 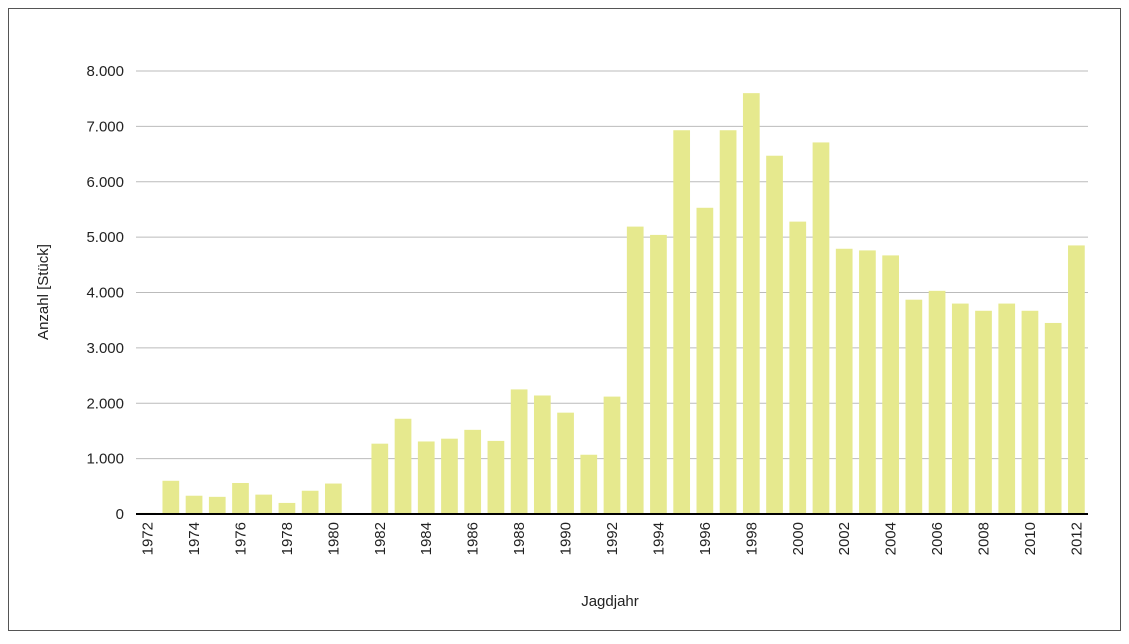 I want to click on x-tick-label: 1996, so click(x=705, y=538).